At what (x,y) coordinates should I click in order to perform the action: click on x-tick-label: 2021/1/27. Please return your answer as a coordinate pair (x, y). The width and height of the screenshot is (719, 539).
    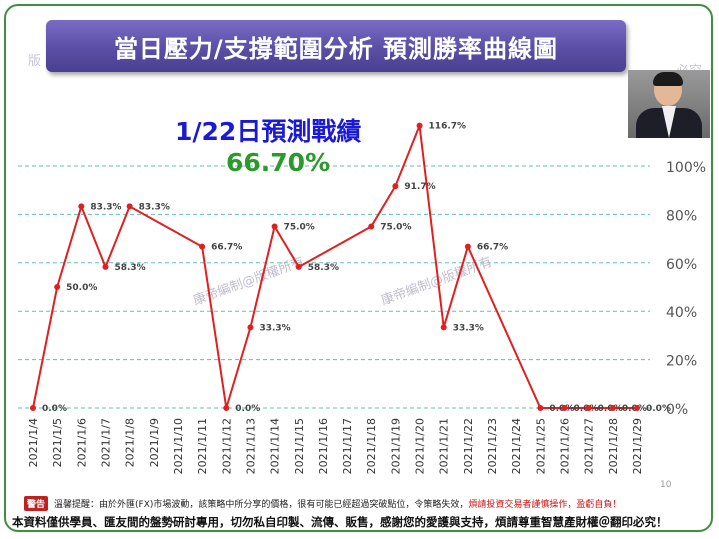
    Looking at the image, I should click on (589, 446).